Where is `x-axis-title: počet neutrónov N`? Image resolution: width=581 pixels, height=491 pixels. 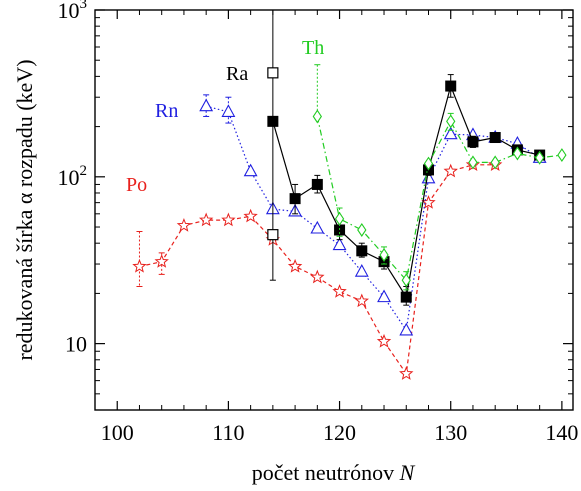
x-axis-title: počet neutrónov N is located at coordinates (334, 472).